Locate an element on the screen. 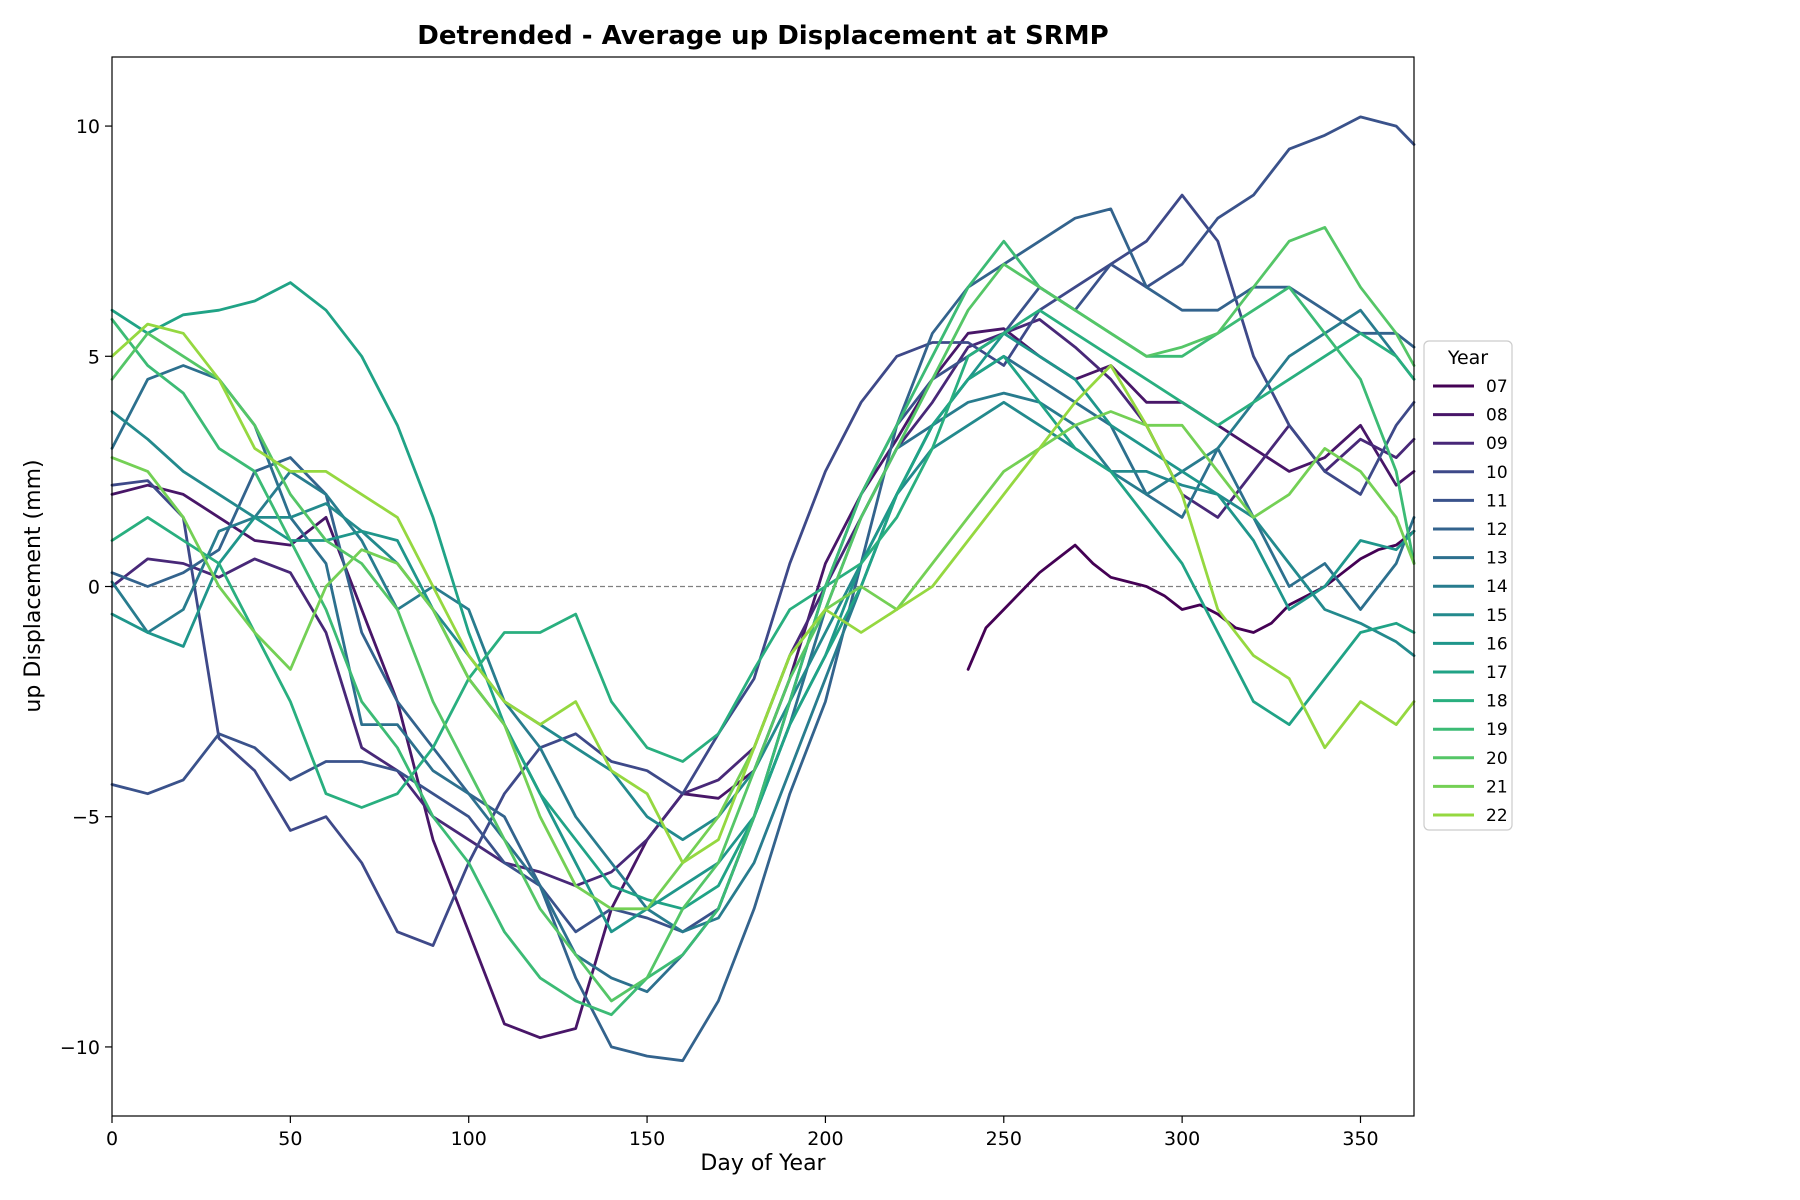  x-tick-label: 150 is located at coordinates (647, 1139).